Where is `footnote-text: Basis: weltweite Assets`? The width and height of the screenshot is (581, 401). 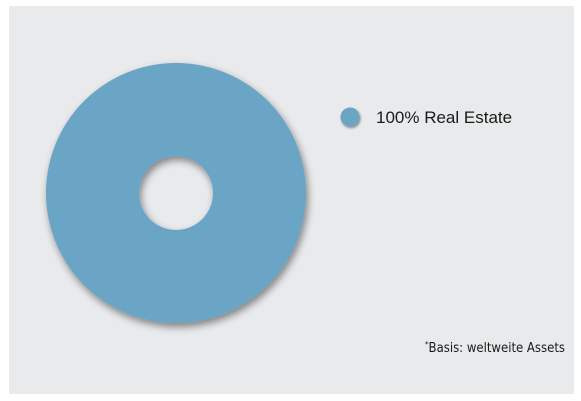 footnote-text: Basis: weltweite Assets is located at coordinates (496, 348).